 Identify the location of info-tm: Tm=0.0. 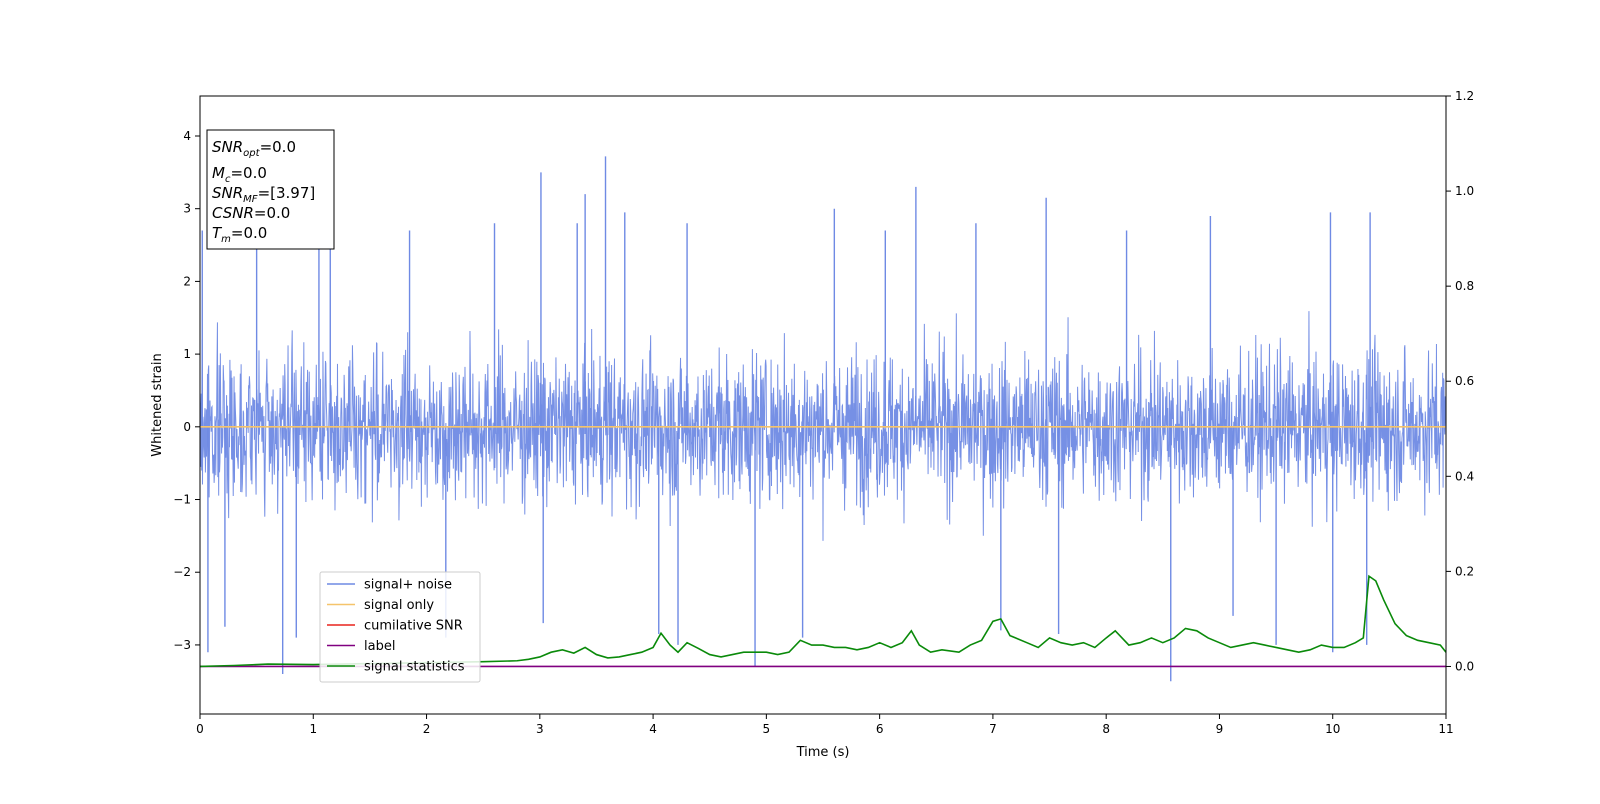
(239, 234).